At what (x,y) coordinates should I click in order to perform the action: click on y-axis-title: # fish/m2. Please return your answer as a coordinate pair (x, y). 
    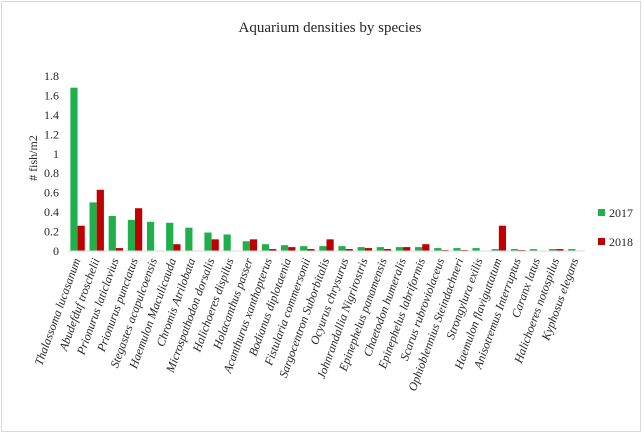
    Looking at the image, I should click on (33, 158).